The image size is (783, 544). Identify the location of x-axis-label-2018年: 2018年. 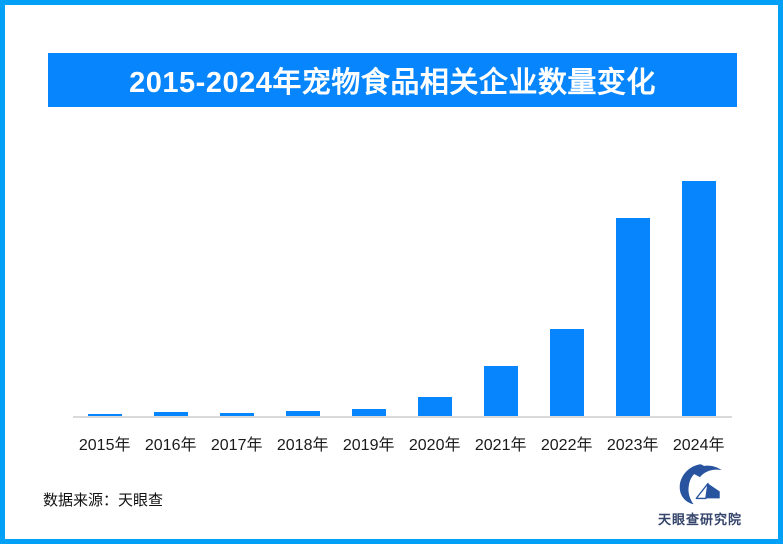
(302, 445).